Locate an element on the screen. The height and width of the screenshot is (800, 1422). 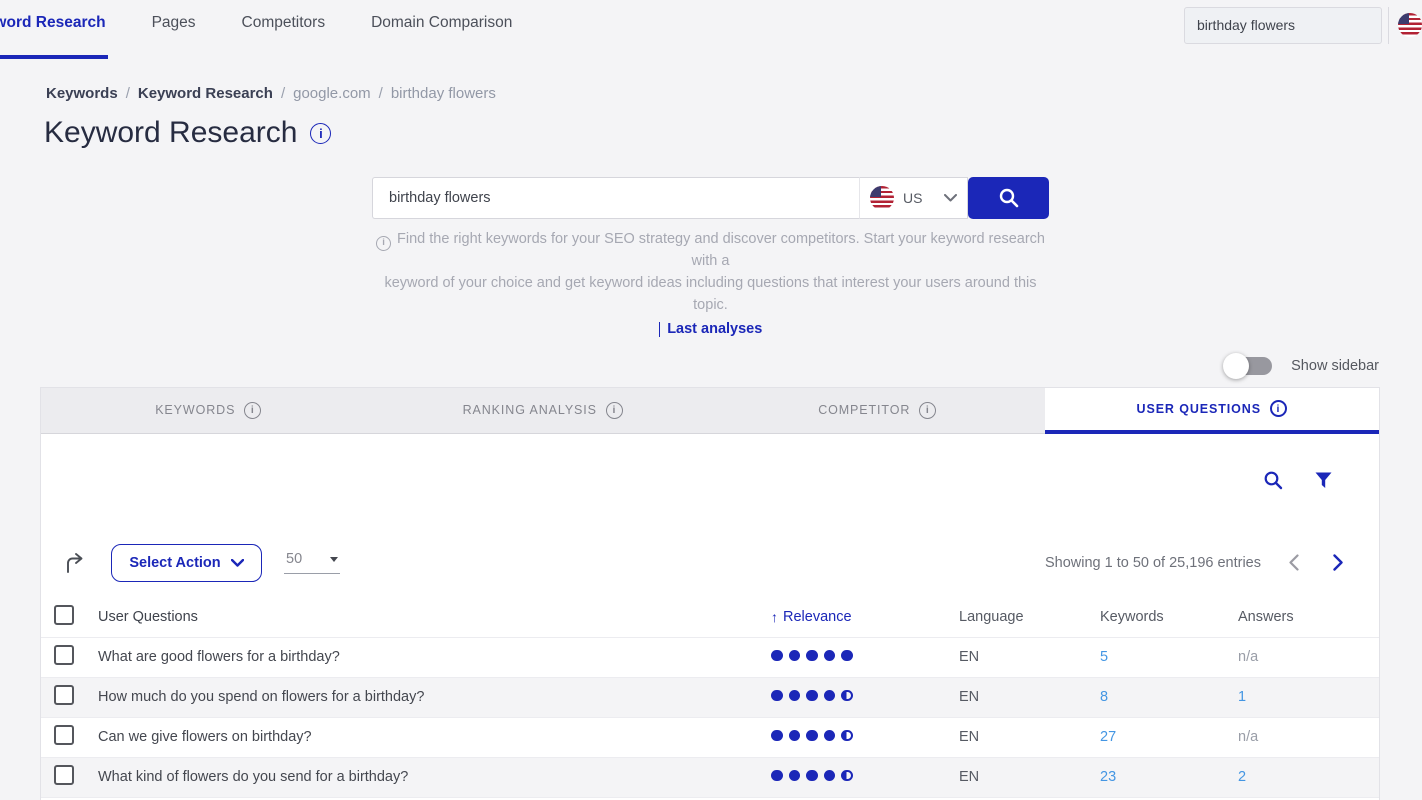
header-search is located at coordinates (1303, 25).